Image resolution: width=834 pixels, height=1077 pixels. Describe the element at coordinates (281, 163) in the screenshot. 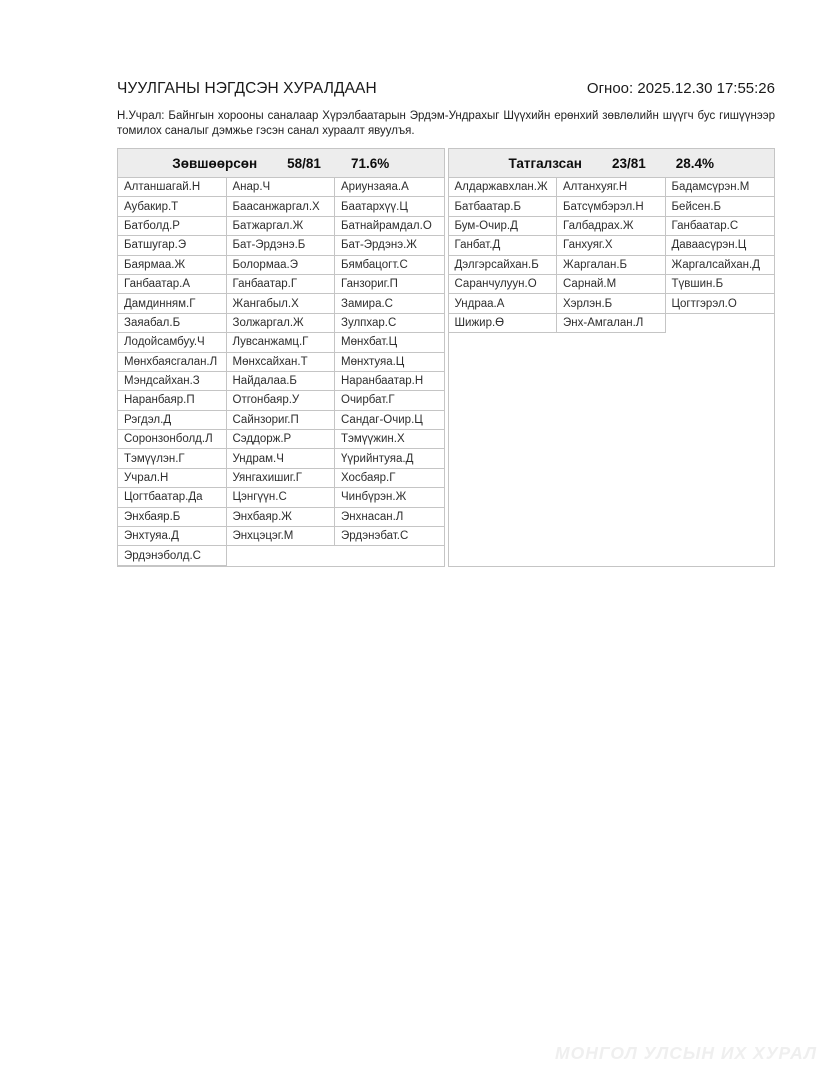

I see `approved-panel-header: Зөвшөөрсөн 58/81 71.6%` at that location.